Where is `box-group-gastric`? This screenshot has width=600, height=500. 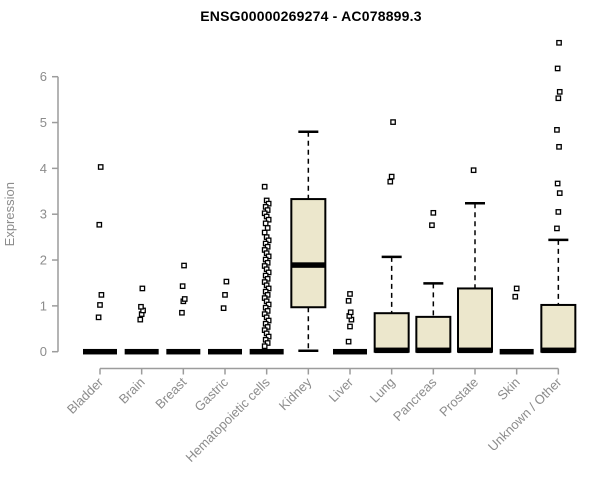 box-group-gastric is located at coordinates (225, 316).